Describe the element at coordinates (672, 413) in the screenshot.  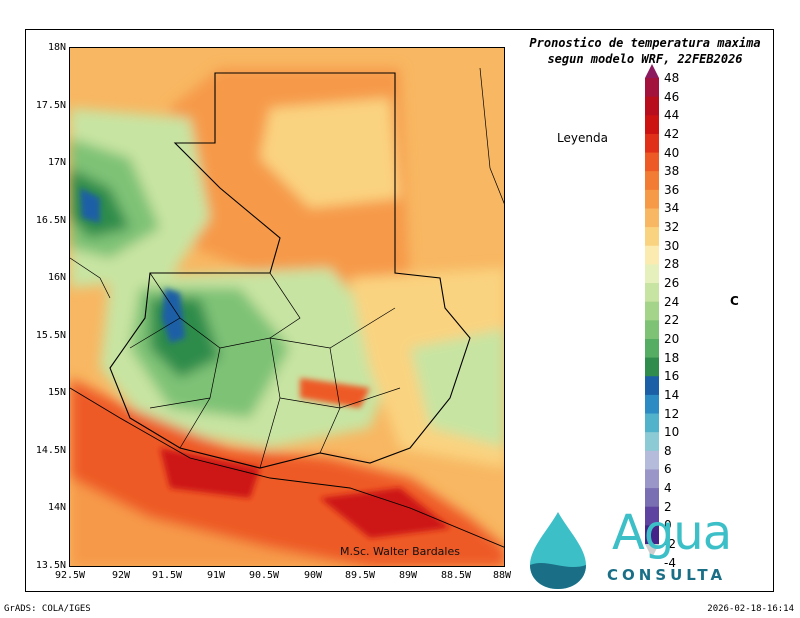
I see `colorbar-label: 12` at that location.